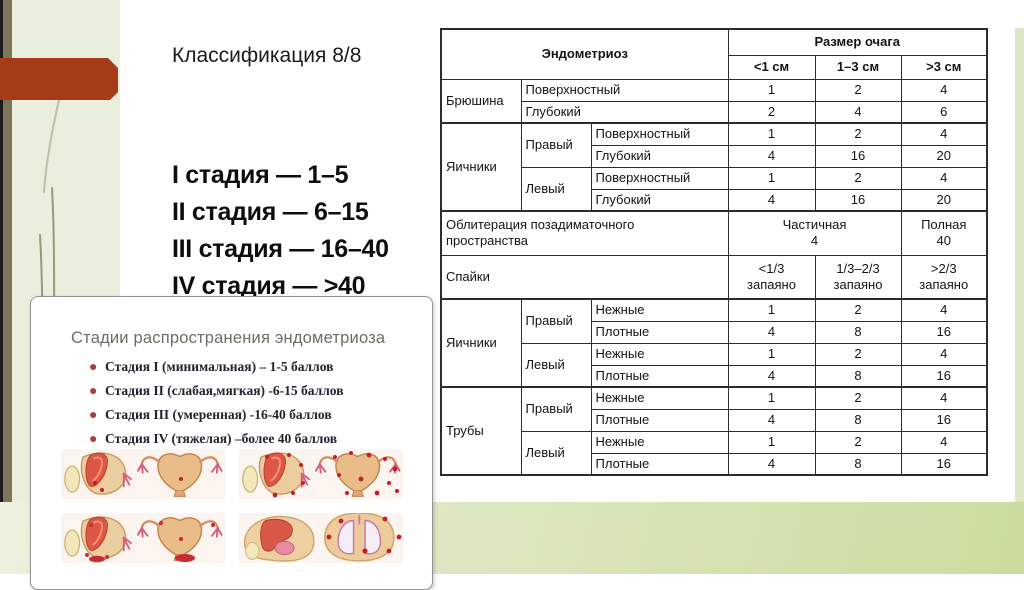 Image resolution: width=1024 pixels, height=590 pixels. Describe the element at coordinates (771, 277) in the screenshot. I see `adhesions-col-lt13: <1/3 запаяно` at that location.